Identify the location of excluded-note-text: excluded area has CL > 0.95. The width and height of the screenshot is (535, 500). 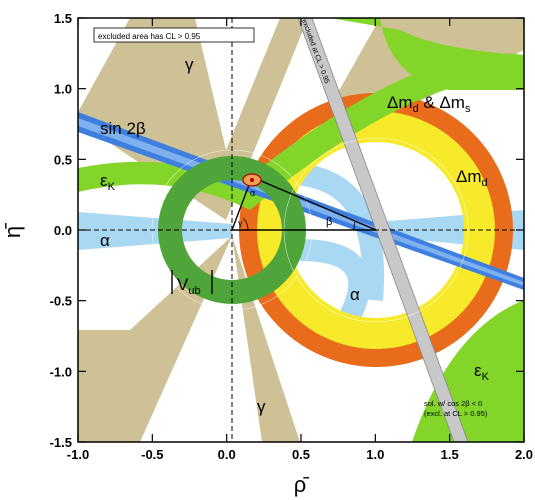
(149, 36).